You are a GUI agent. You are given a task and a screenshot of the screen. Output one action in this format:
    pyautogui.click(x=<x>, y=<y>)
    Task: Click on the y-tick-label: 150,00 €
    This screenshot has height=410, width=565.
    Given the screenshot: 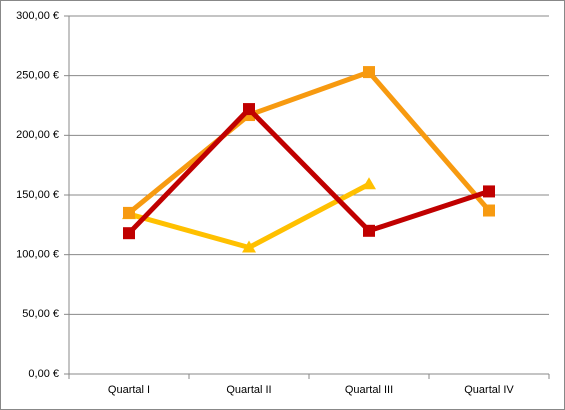 What is the action you would take?
    pyautogui.click(x=37, y=195)
    